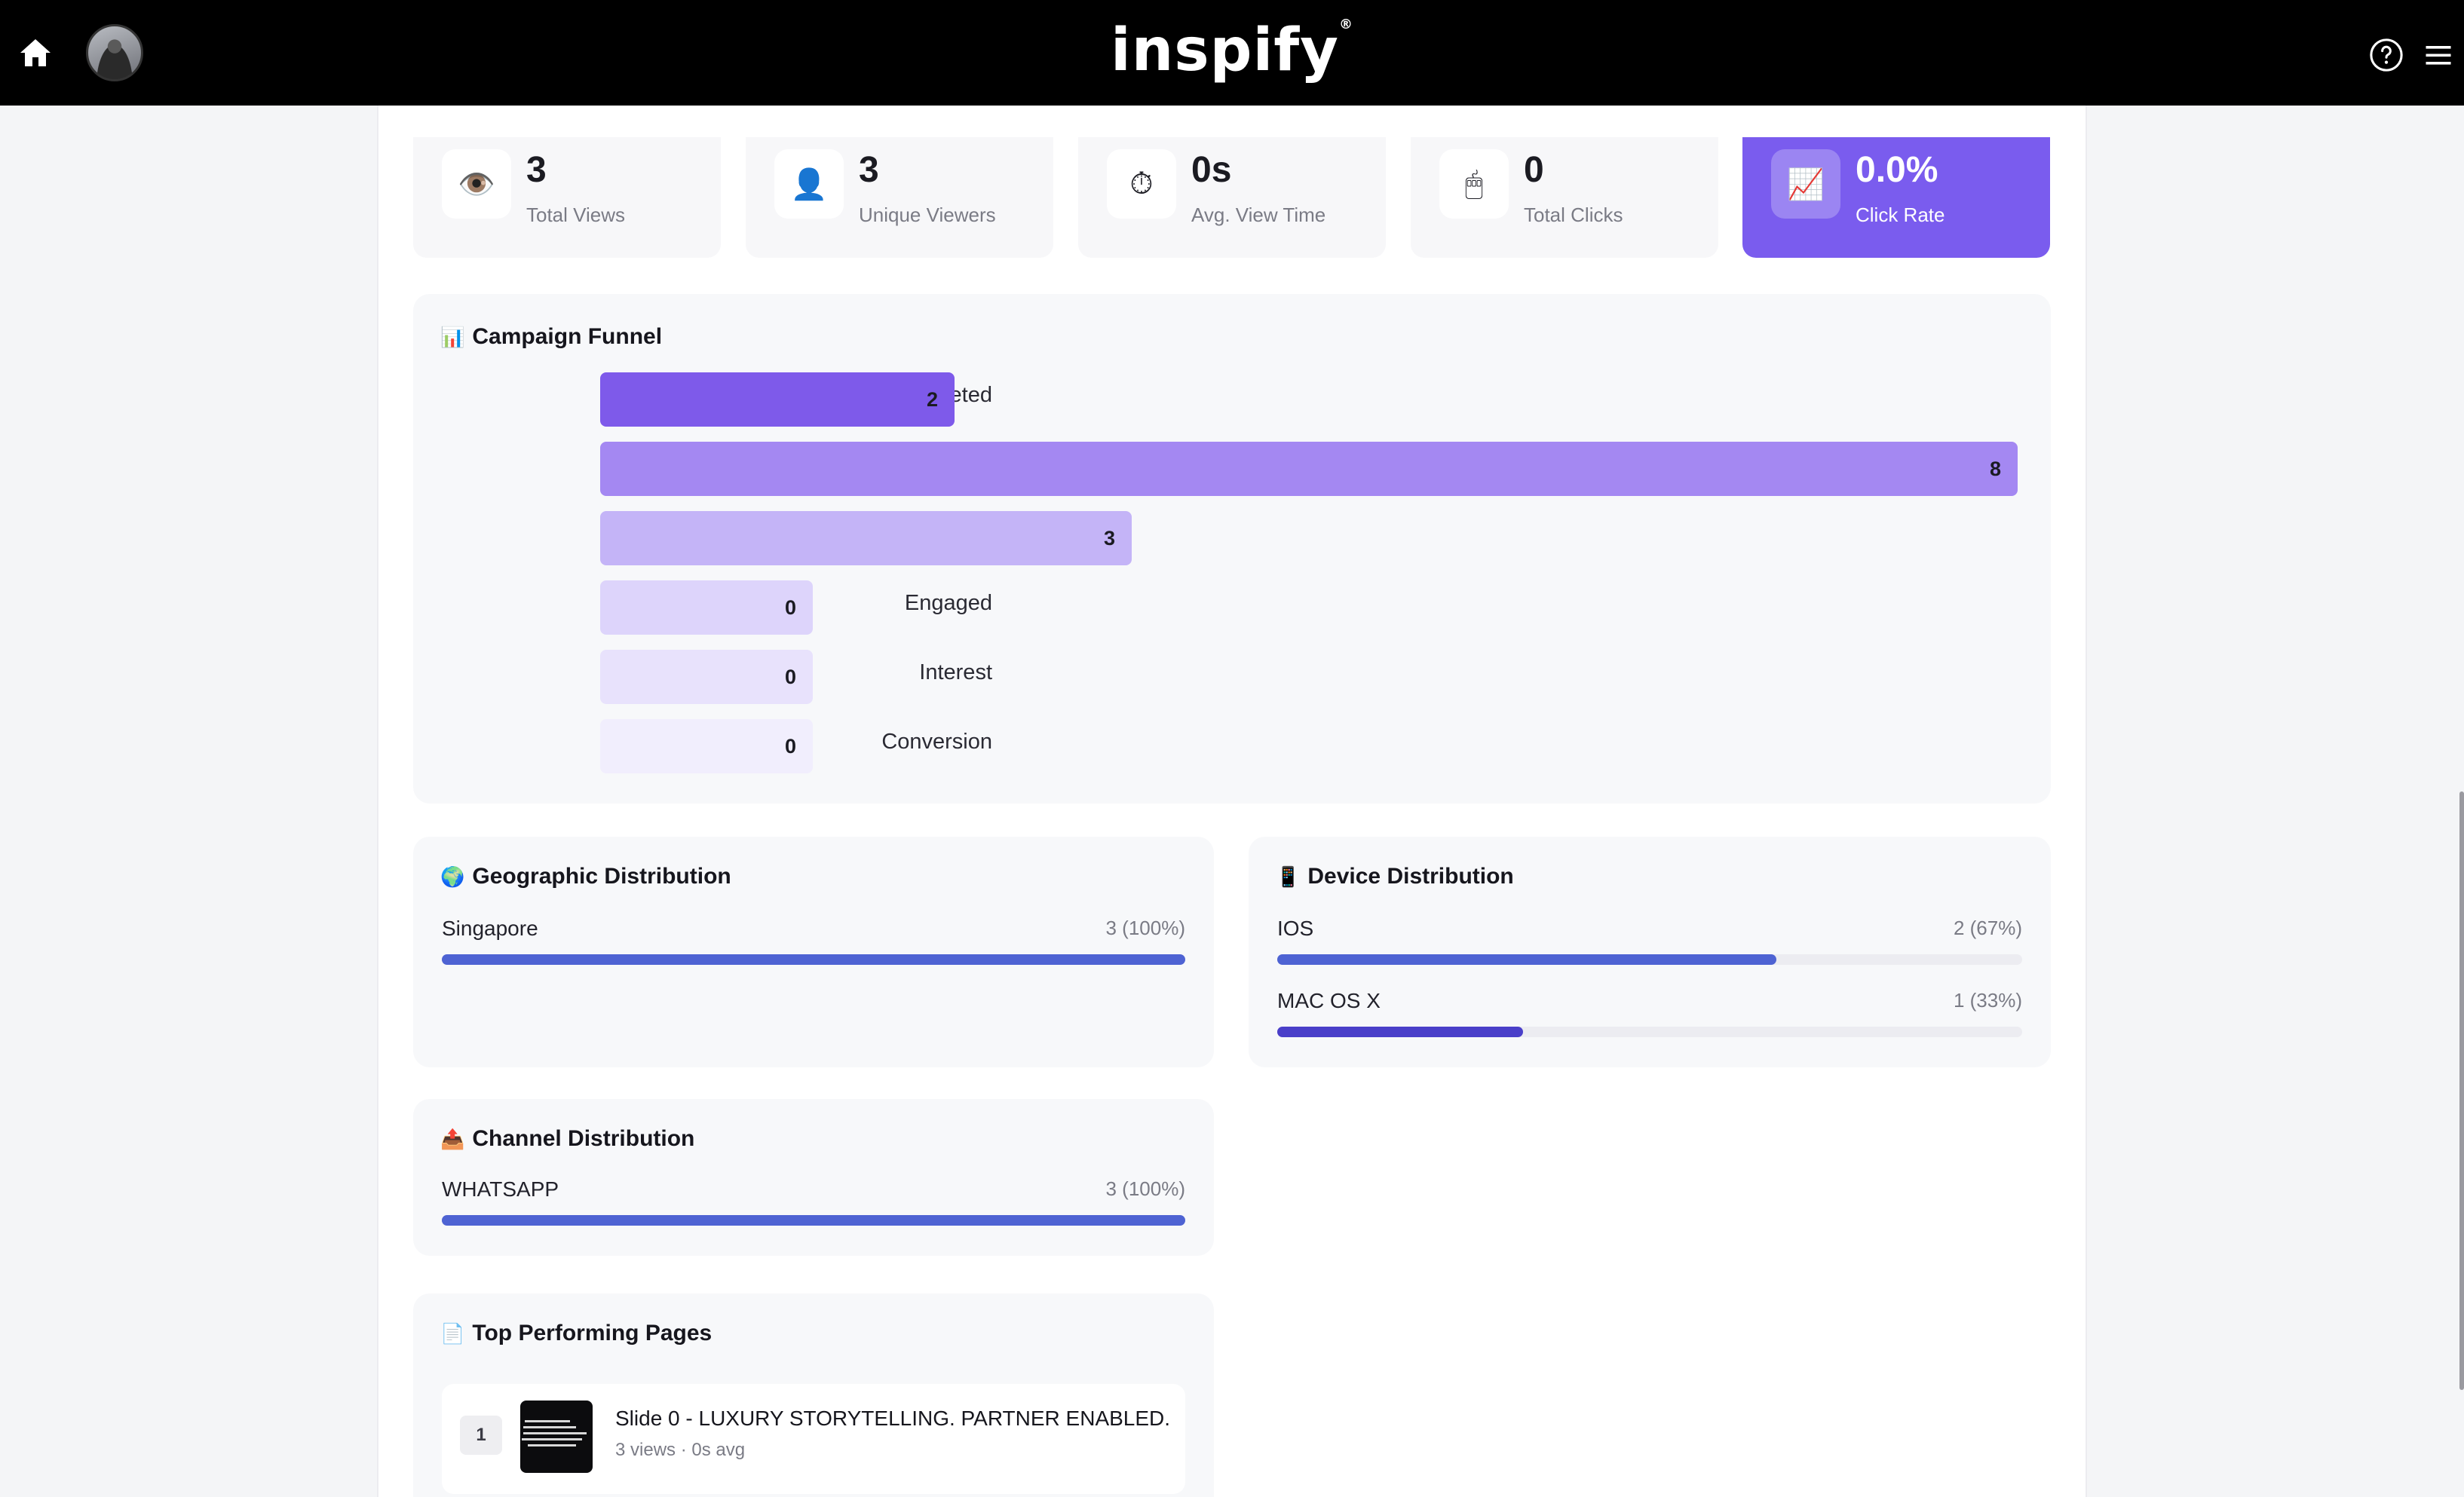  I want to click on panel-title: 🌍 Geographic Distribution, so click(585, 876).